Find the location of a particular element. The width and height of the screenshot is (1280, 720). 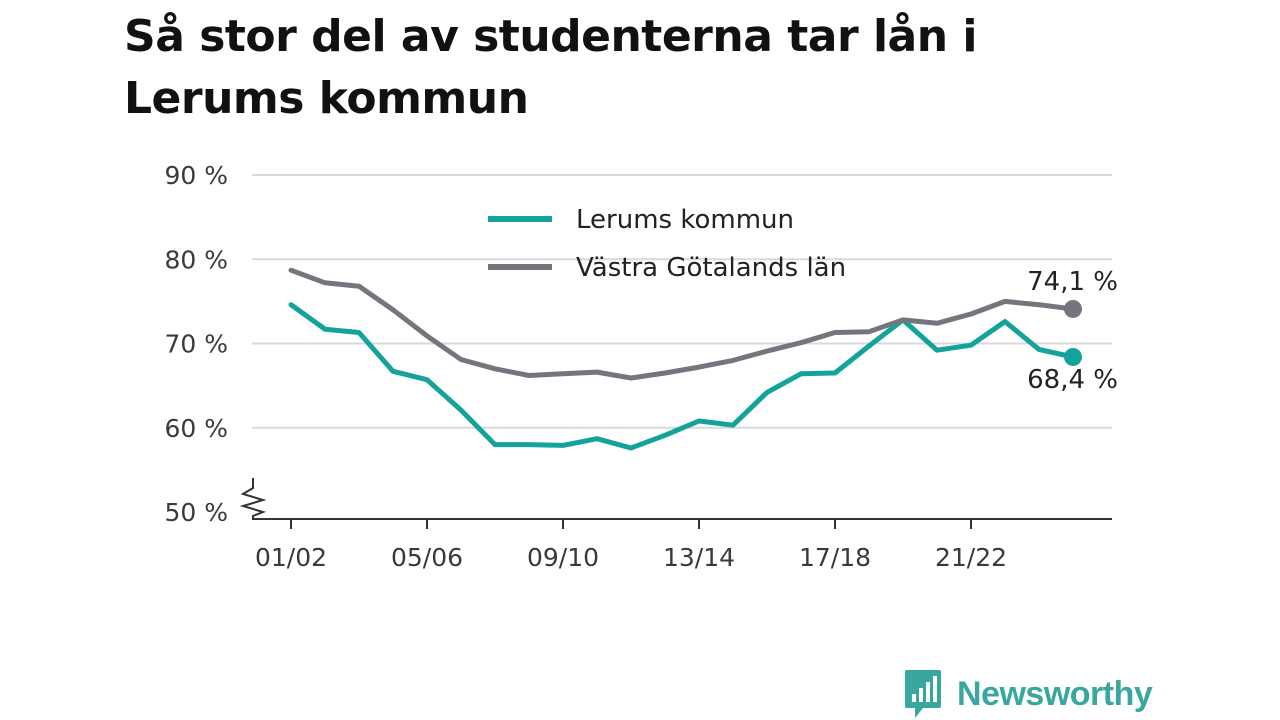

x-tick-label: 21/22 is located at coordinates (971, 557).